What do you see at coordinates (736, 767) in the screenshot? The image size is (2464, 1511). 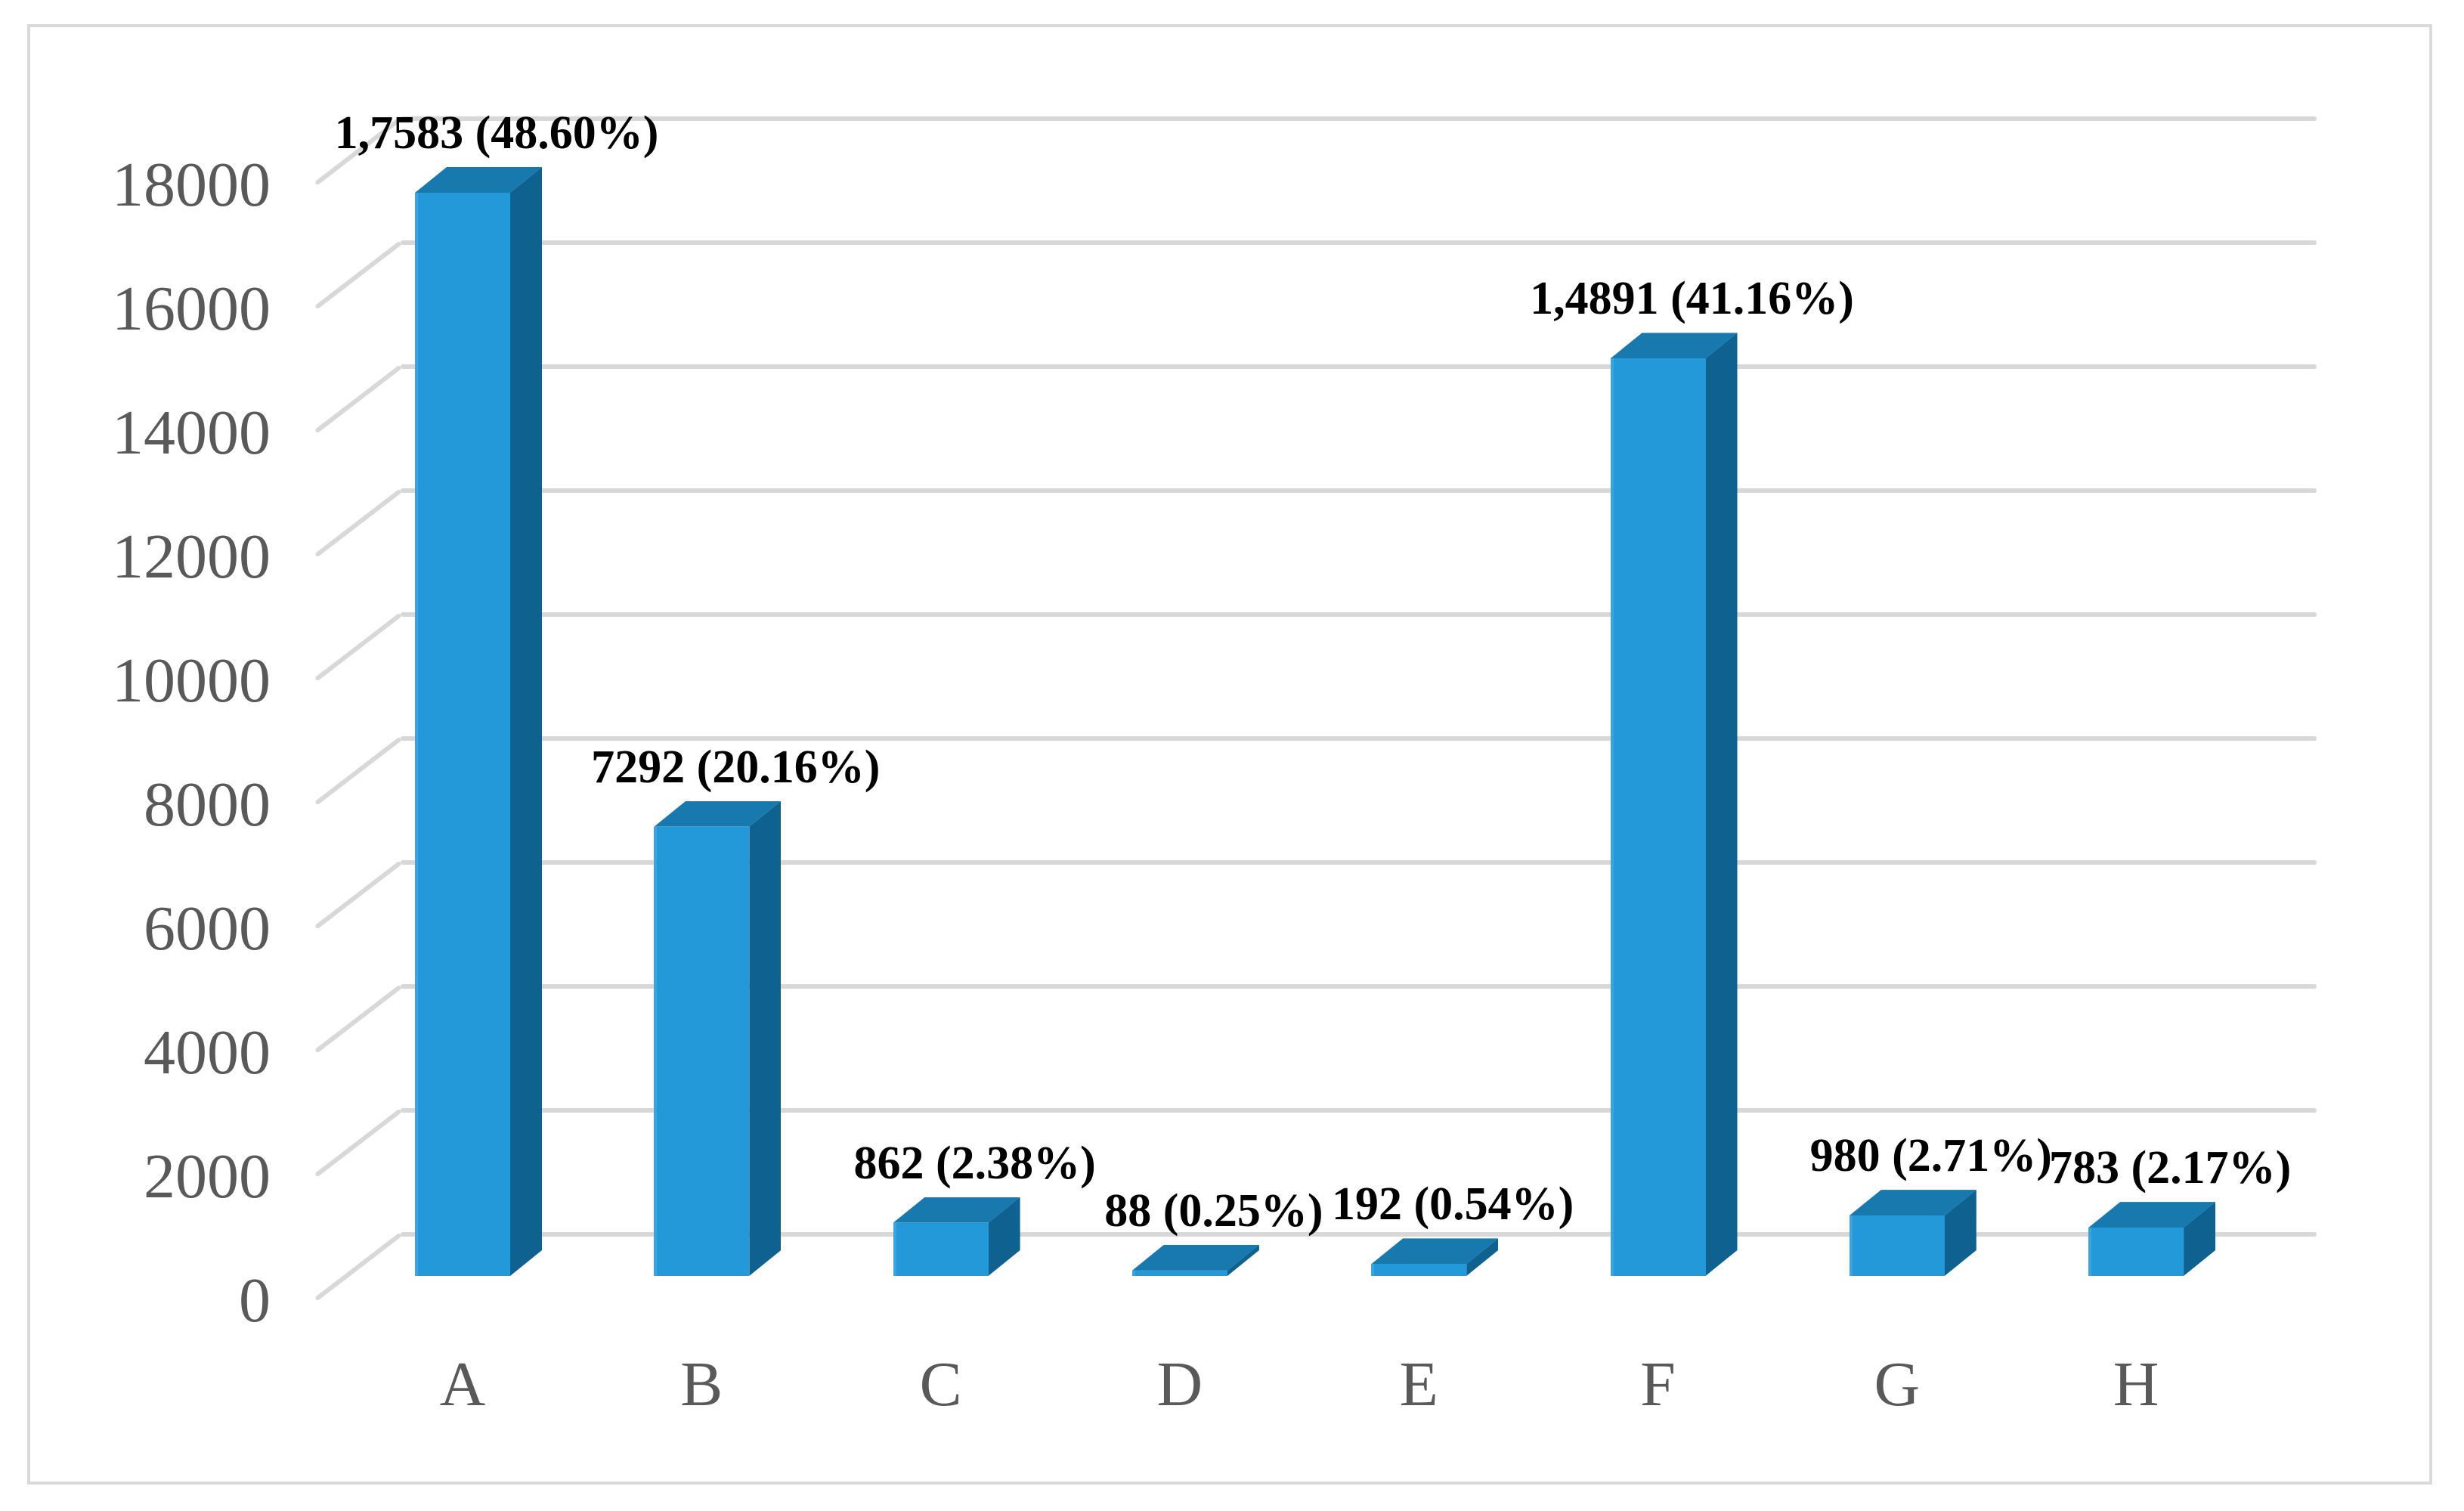 I see `bar-value-label: 7292 (20.16%)` at bounding box center [736, 767].